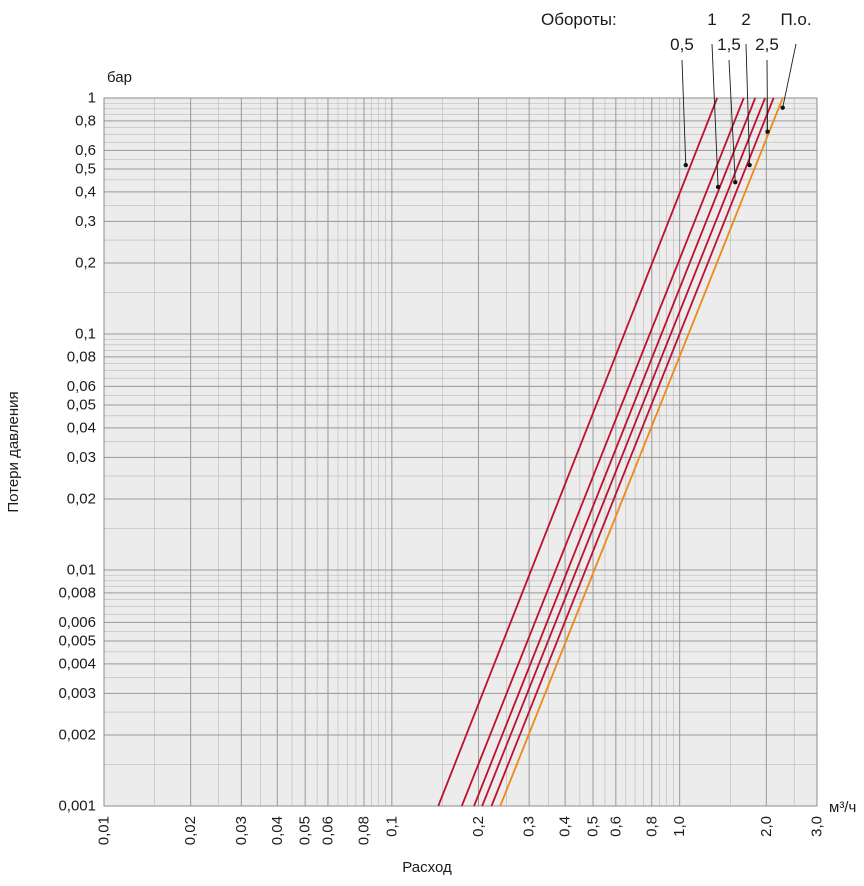 The width and height of the screenshot is (864, 886). I want to click on x-tick-label: 0,1, so click(391, 826).